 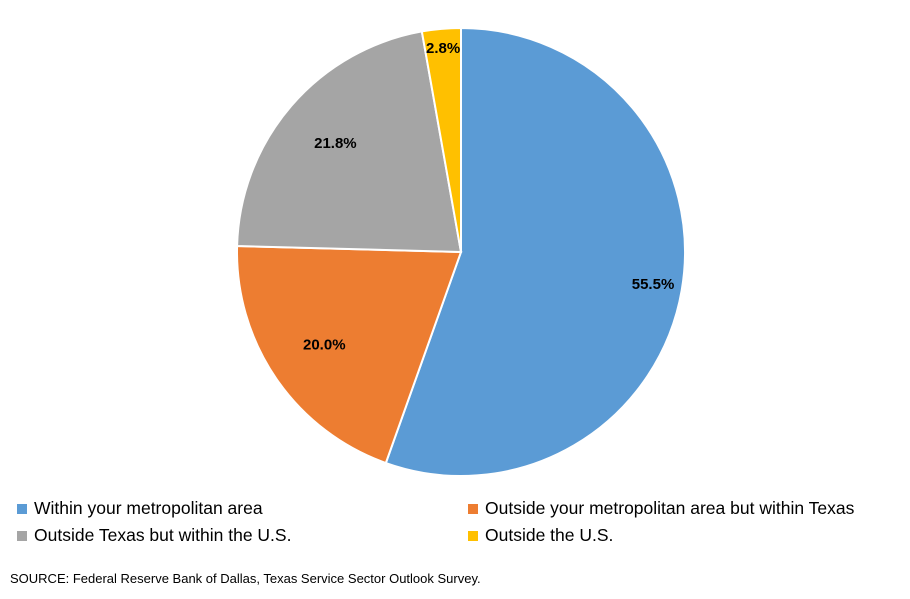 I want to click on legend-label: Within your metropolitan area, so click(x=148, y=508).